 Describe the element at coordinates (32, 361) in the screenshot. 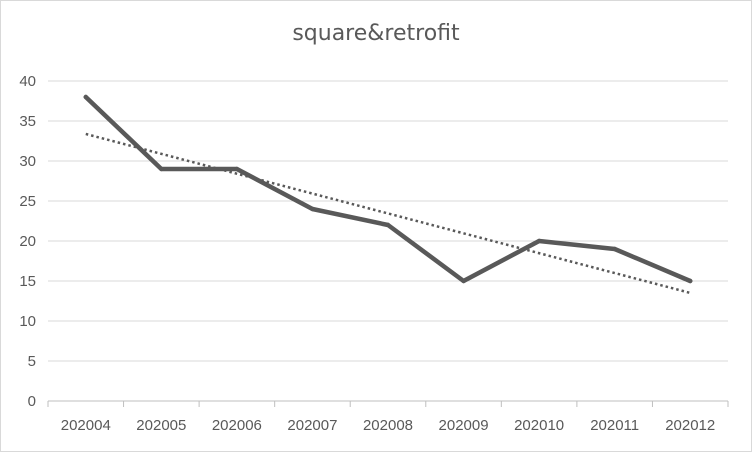

I see `y-tick-label: 5` at that location.